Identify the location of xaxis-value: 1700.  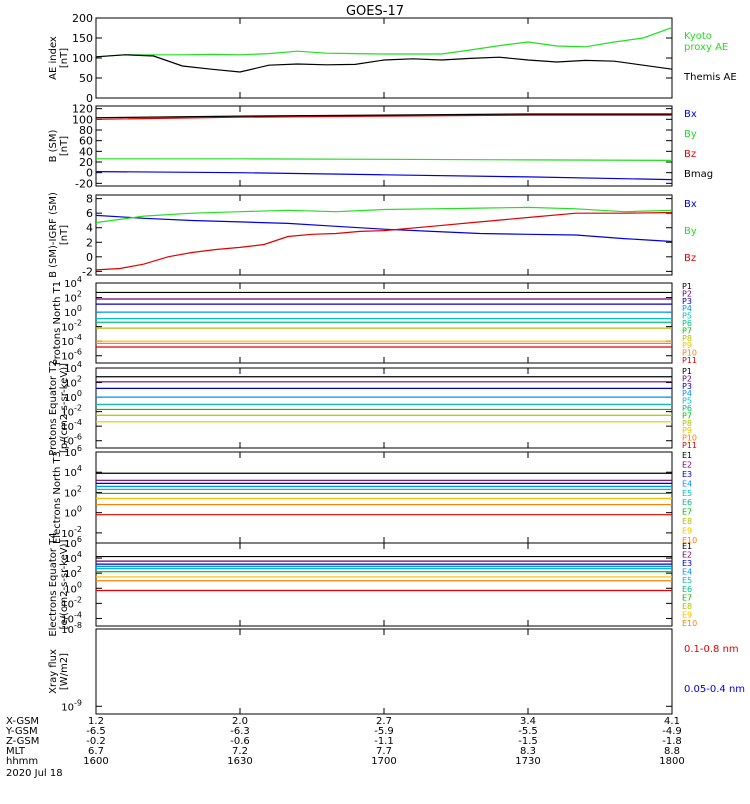
(383, 761).